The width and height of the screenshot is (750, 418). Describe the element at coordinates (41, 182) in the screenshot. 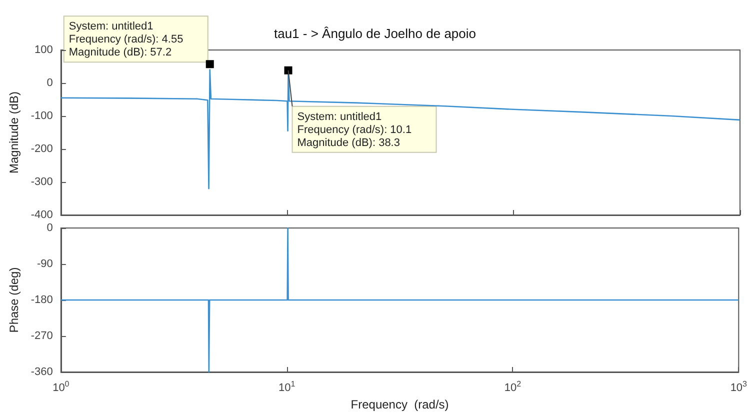

I see `y-tick-label: -300` at that location.